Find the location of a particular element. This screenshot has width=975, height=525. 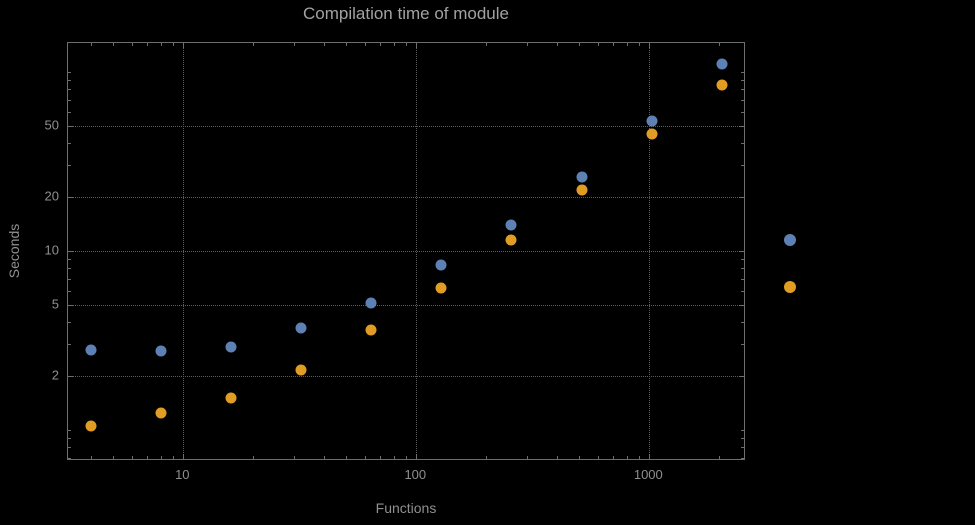

x-tick-label: 10 is located at coordinates (182, 474).